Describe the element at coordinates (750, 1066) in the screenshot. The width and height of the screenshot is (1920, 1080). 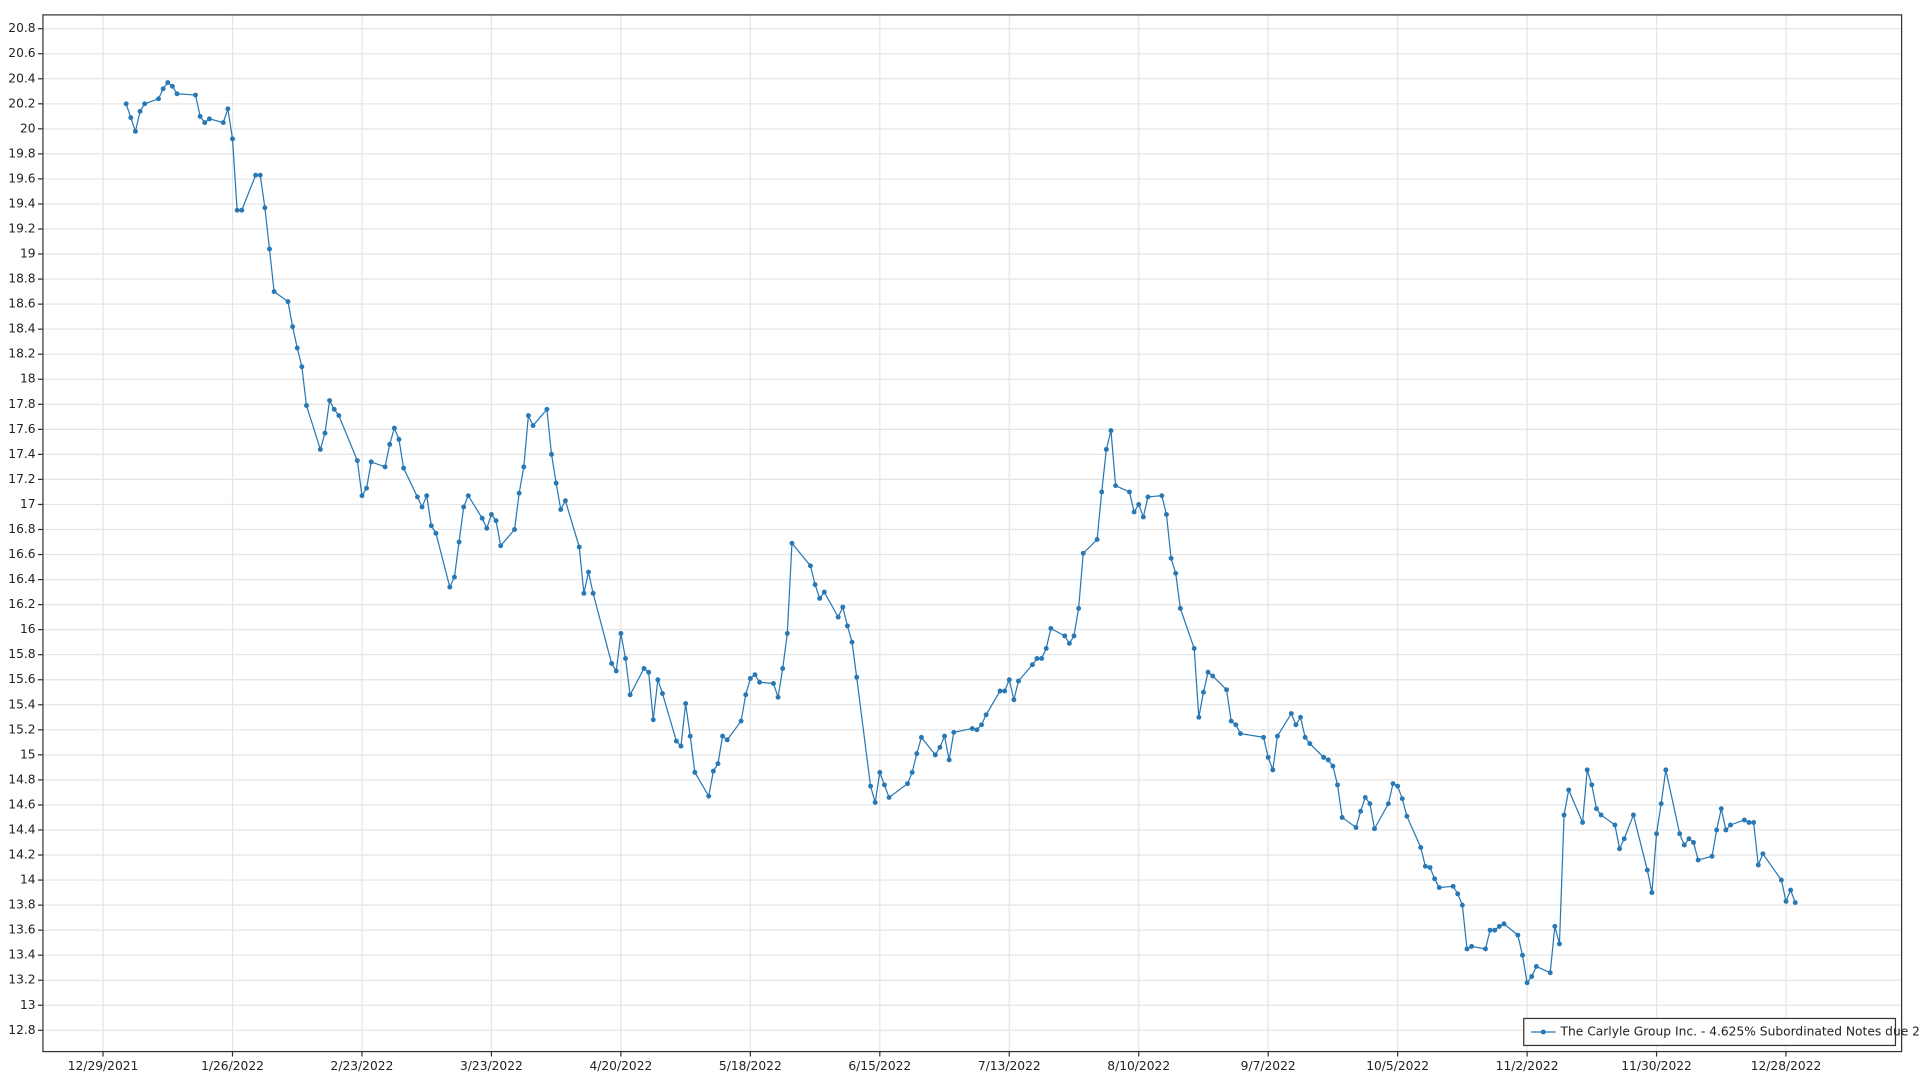
I see `x-tick-label: 5/18/2022` at that location.